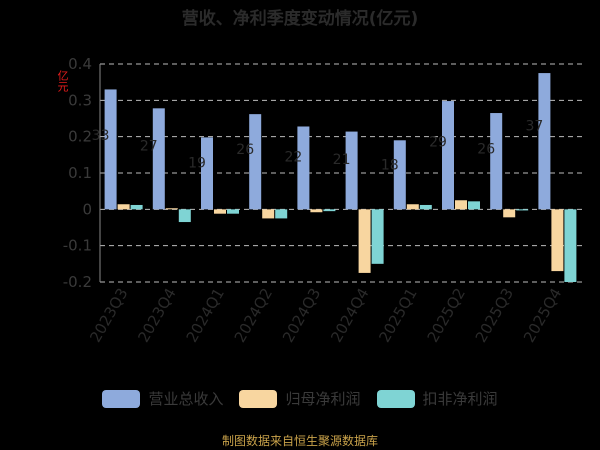 The width and height of the screenshot is (600, 450). What do you see at coordinates (121, 398) in the screenshot?
I see `legend-swatch-revenue` at bounding box center [121, 398].